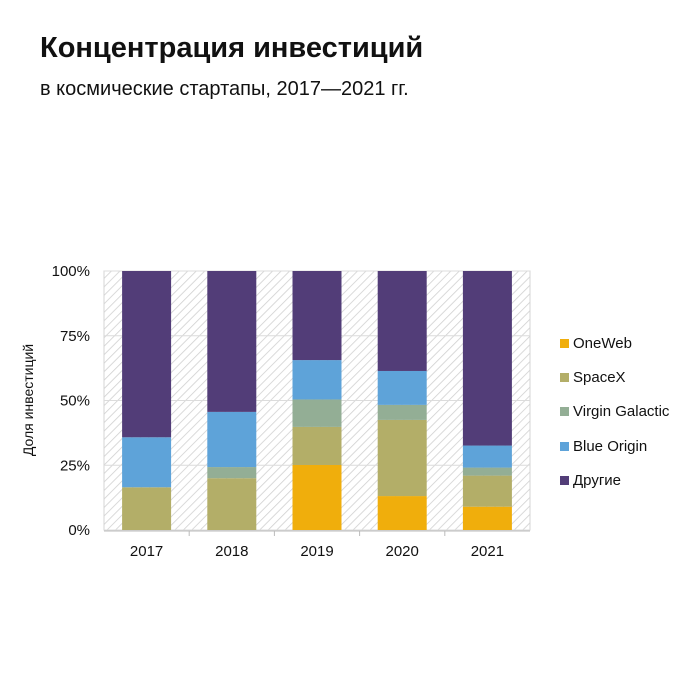 Image resolution: width=700 pixels, height=700 pixels. What do you see at coordinates (147, 354) in the screenshot?
I see `bar-segment-другие-2017` at bounding box center [147, 354].